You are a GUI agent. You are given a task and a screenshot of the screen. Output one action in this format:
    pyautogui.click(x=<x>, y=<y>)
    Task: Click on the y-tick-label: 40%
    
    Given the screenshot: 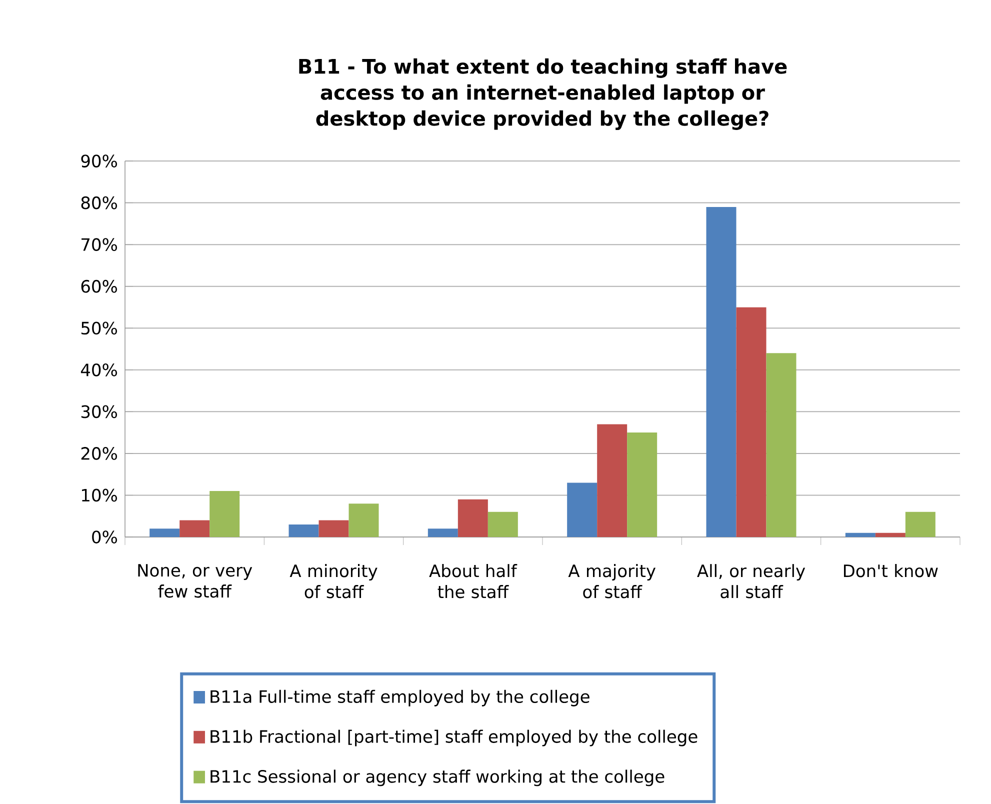 What is the action you would take?
    pyautogui.click(x=98, y=369)
    